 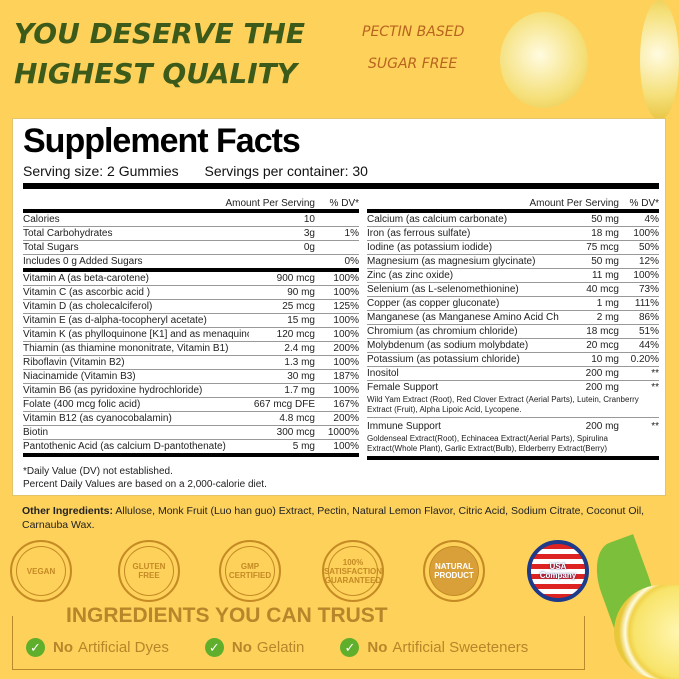 What do you see at coordinates (648, 261) in the screenshot?
I see `nutrient-dv: 12%` at bounding box center [648, 261].